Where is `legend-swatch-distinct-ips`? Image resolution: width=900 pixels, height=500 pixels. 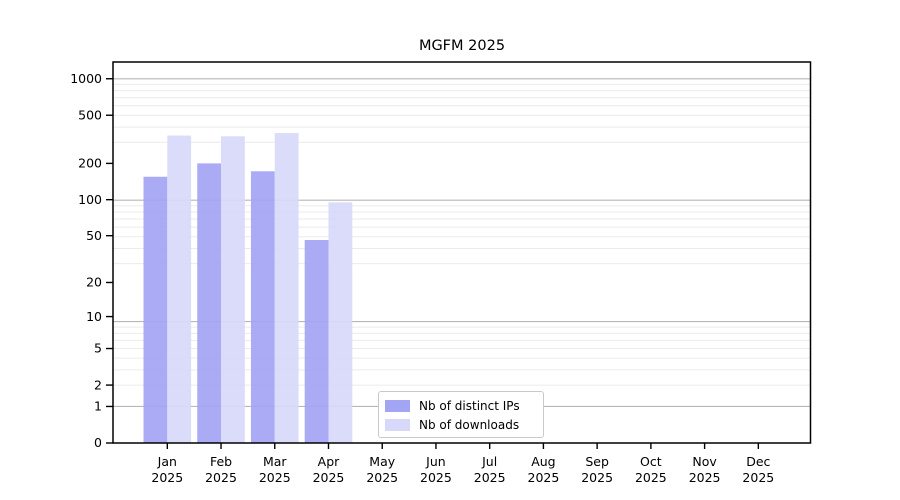 legend-swatch-distinct-ips is located at coordinates (397, 405).